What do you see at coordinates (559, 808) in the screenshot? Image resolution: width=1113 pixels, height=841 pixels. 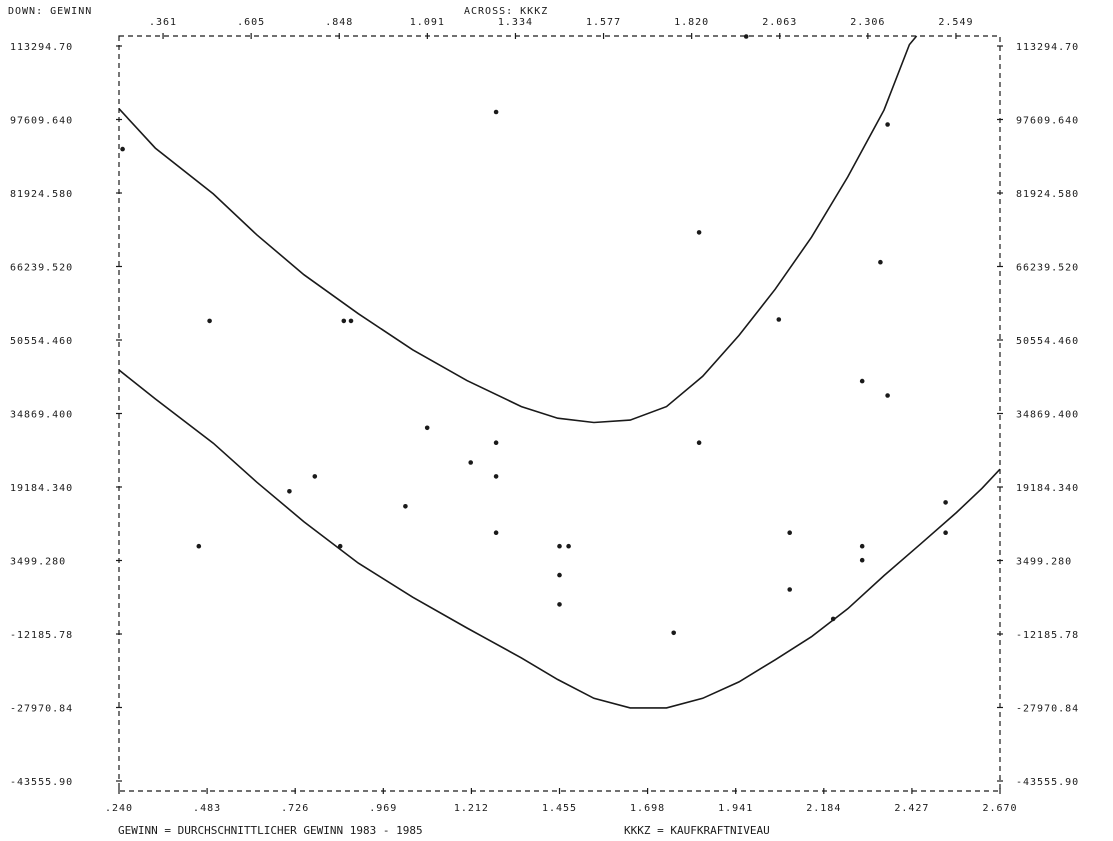 I see `bottom-tick-label: 1.455` at bounding box center [559, 808].